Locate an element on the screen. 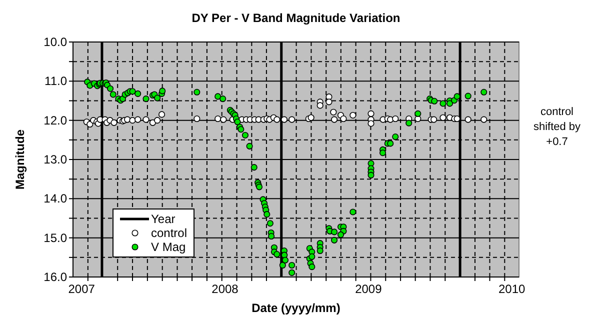 The height and width of the screenshot is (324, 594). y-tick-label: 10.0 is located at coordinates (56, 42).